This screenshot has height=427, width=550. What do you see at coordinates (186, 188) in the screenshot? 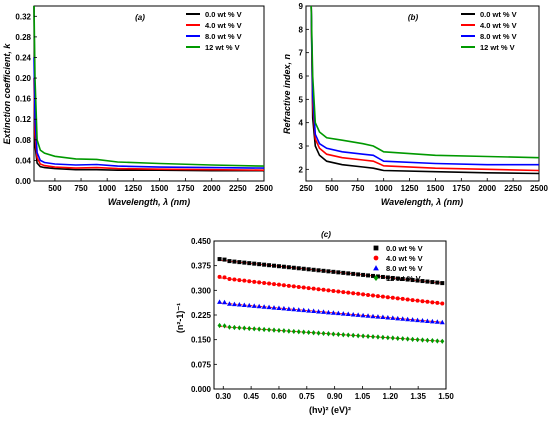
I see `x-tick-label: 1750` at bounding box center [186, 188].